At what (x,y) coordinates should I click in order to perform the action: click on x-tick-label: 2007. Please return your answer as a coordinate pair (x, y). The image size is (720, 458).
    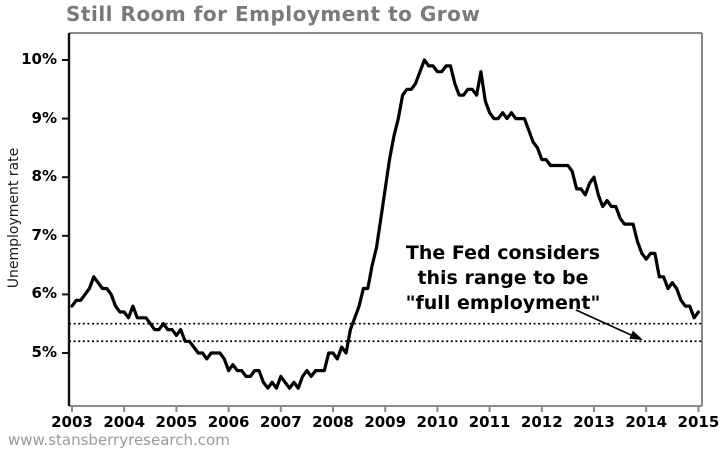
    Looking at the image, I should click on (280, 422).